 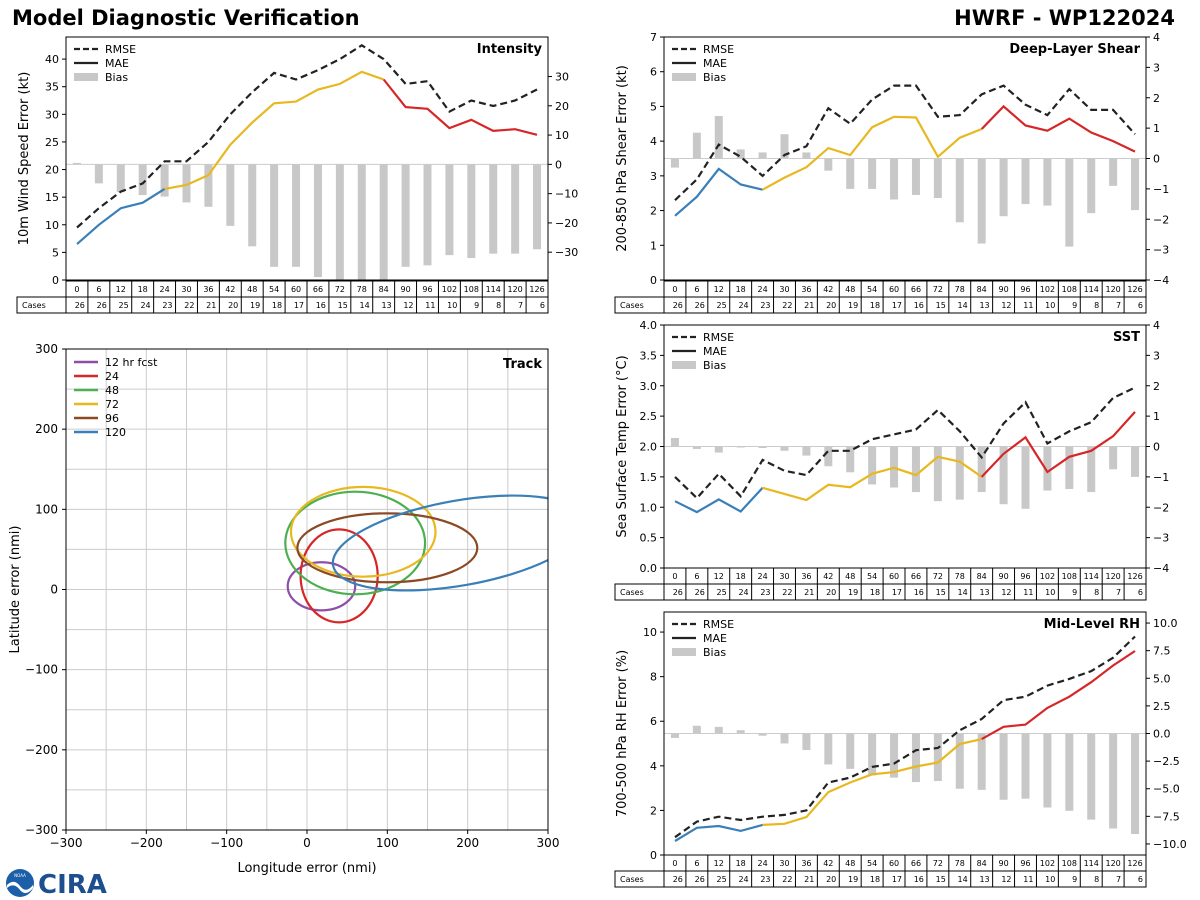 What do you see at coordinates (164, 289) in the screenshot?
I see `intensity-hour-label: 24` at bounding box center [164, 289].